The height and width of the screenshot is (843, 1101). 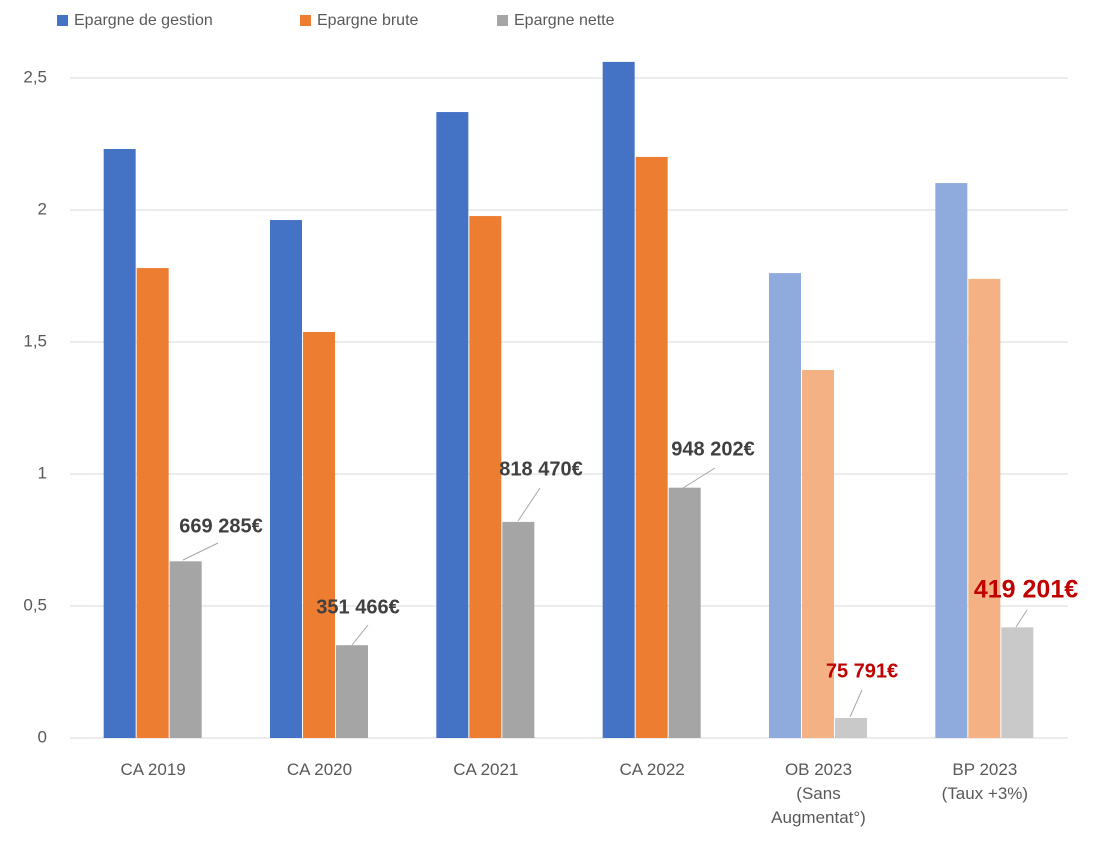 I want to click on x-tick-label: BP 2023 (Taux +3%), so click(x=985, y=781).